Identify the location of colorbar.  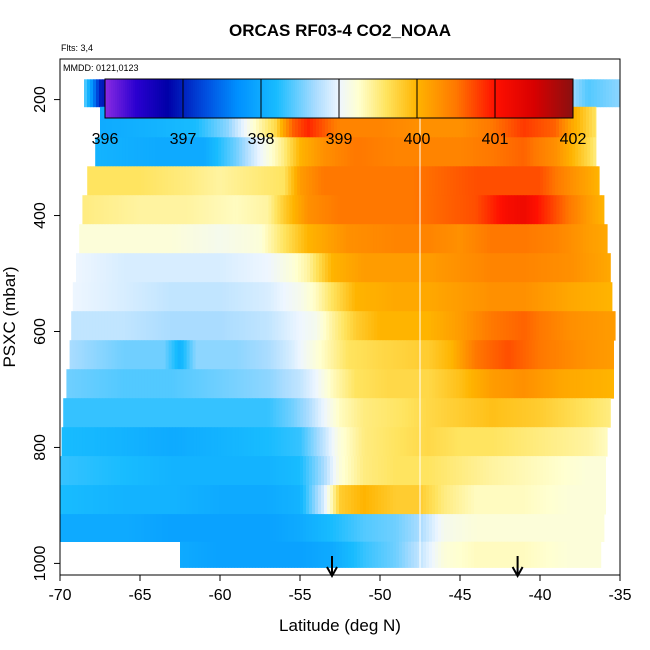
(339, 98).